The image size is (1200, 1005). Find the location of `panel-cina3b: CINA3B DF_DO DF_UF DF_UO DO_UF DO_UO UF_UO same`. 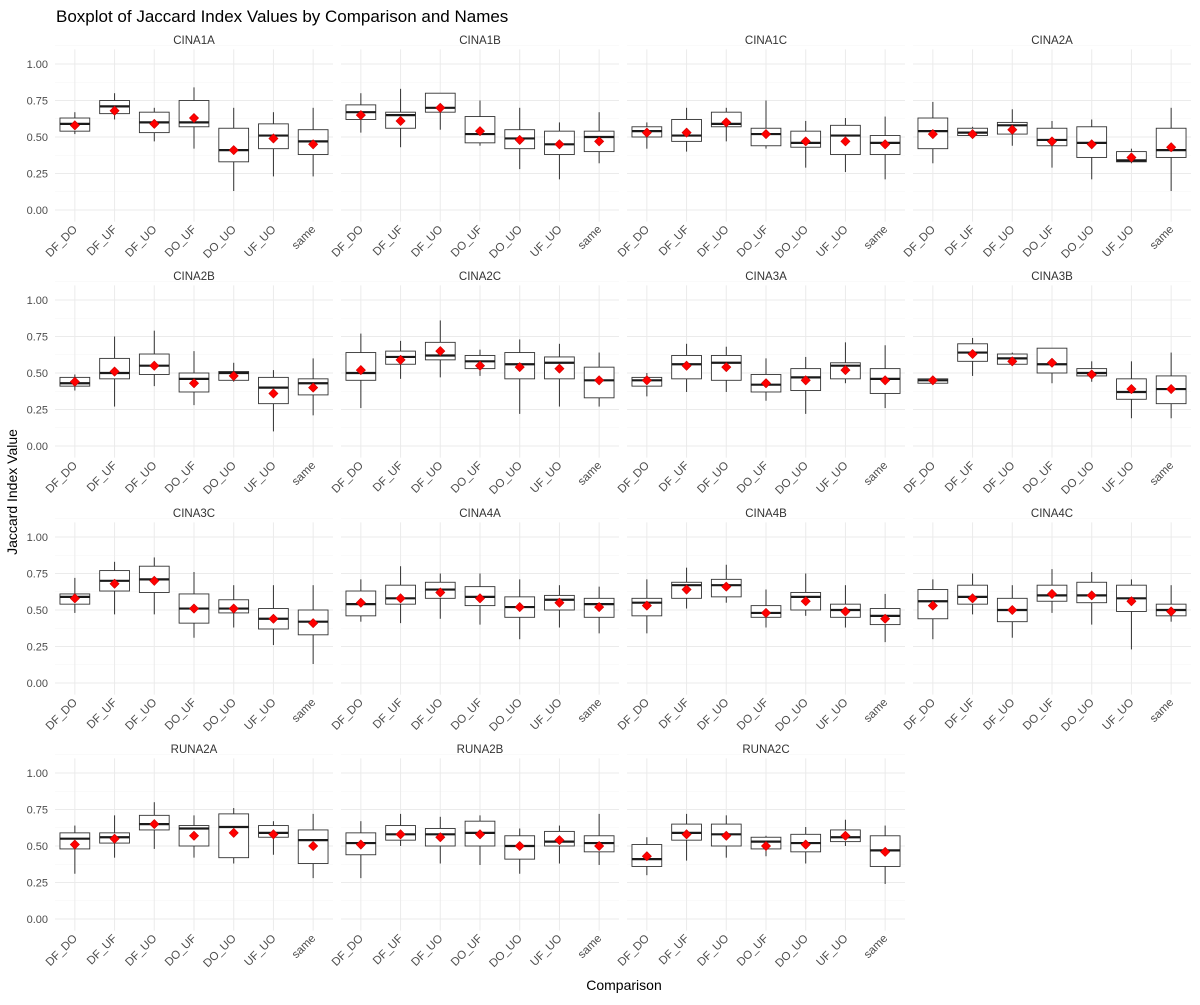

panel-cina3b: CINA3B DF_DO DF_UF DF_UO DO_UF DO_UO UF_UO same is located at coordinates (1044, 384).